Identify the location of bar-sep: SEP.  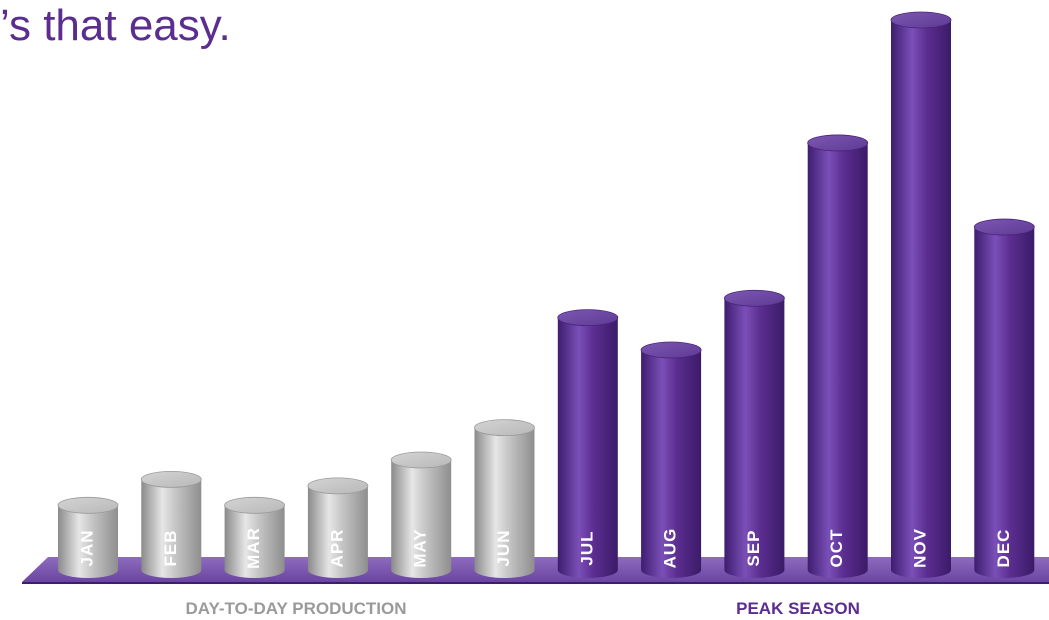
(754, 433).